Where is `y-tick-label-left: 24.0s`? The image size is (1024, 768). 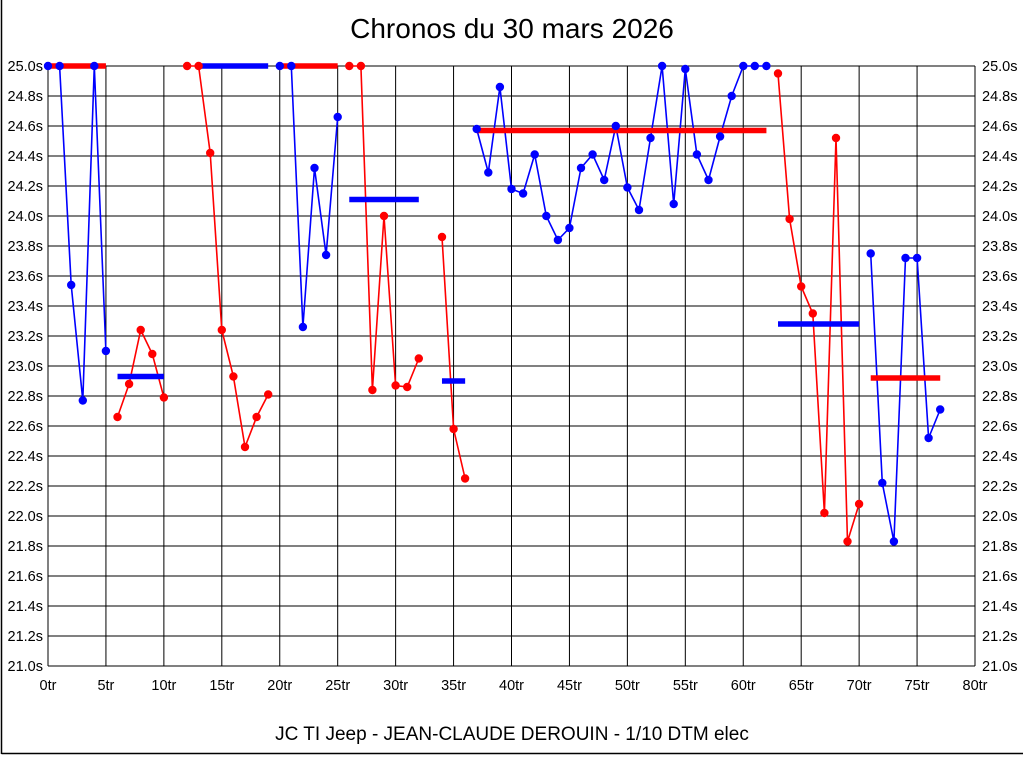
y-tick-label-left: 24.0s is located at coordinates (25, 217).